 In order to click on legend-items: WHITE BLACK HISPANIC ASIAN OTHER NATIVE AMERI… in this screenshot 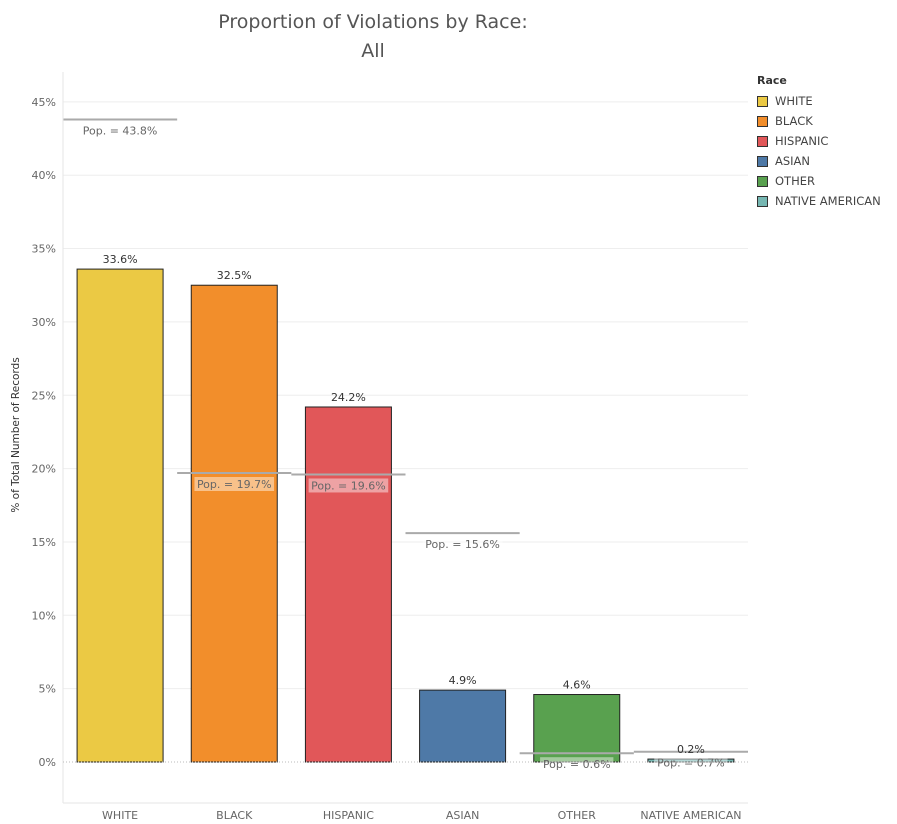, I will do `click(827, 151)`.